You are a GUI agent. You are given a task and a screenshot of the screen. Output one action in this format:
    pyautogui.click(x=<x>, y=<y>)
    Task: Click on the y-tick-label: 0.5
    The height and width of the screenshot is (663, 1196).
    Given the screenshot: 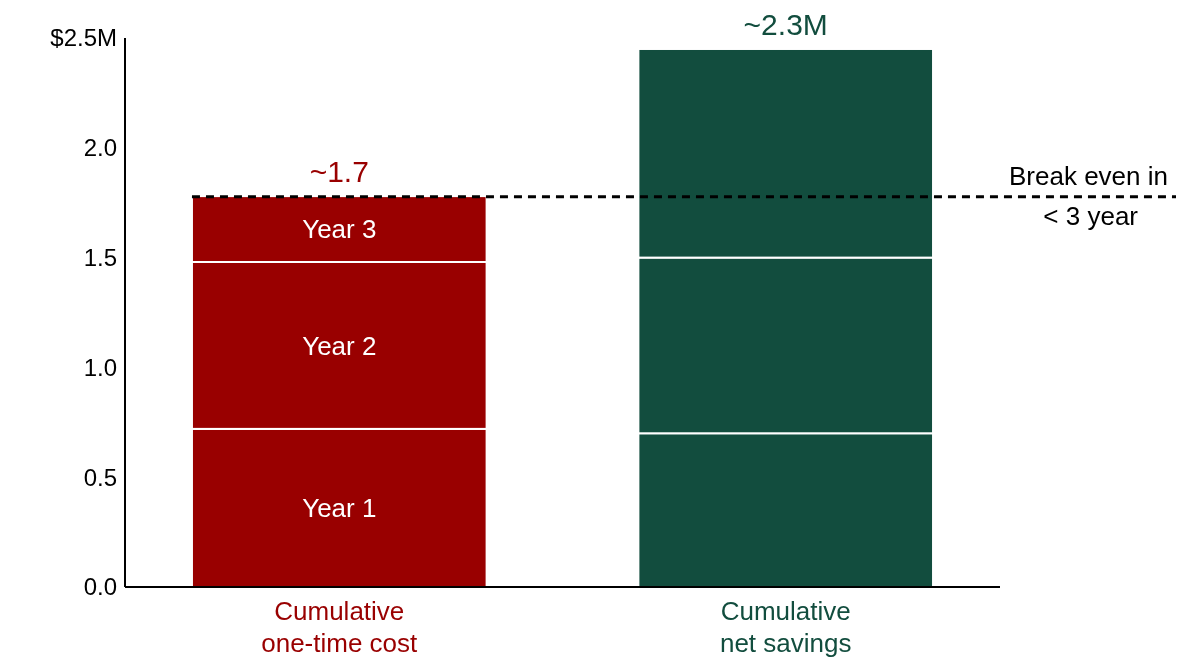 What is the action you would take?
    pyautogui.click(x=100, y=477)
    